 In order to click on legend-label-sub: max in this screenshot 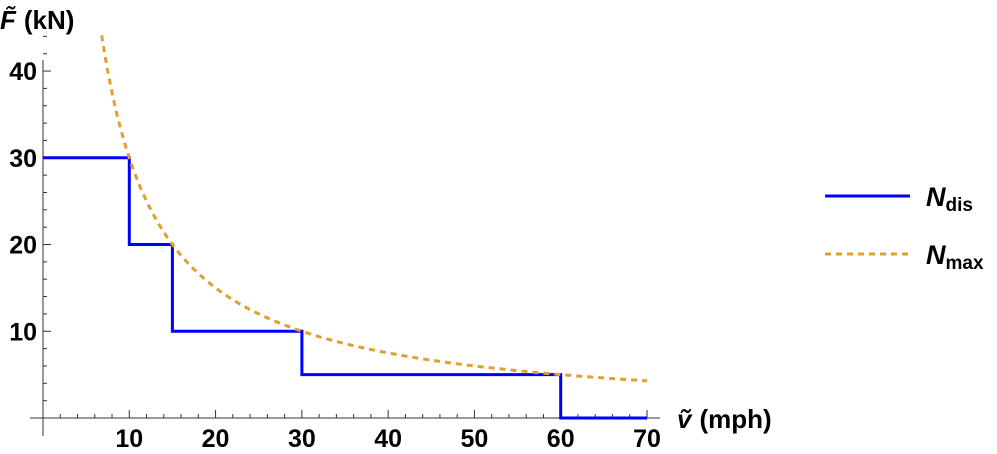, I will do `click(965, 263)`.